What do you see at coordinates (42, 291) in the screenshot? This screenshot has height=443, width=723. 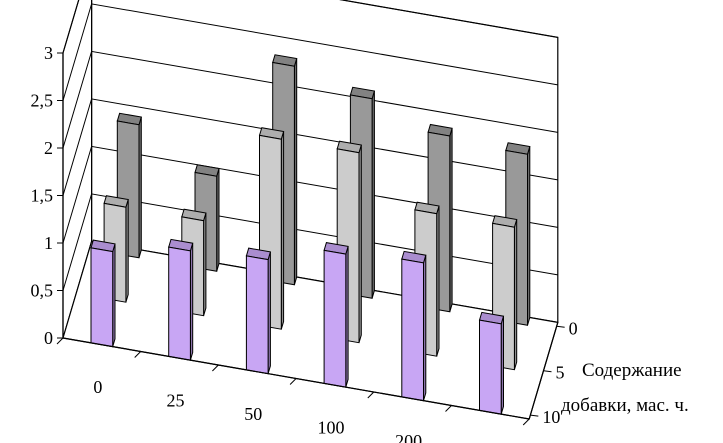 I see `y-tick-label: 0,5` at bounding box center [42, 291].